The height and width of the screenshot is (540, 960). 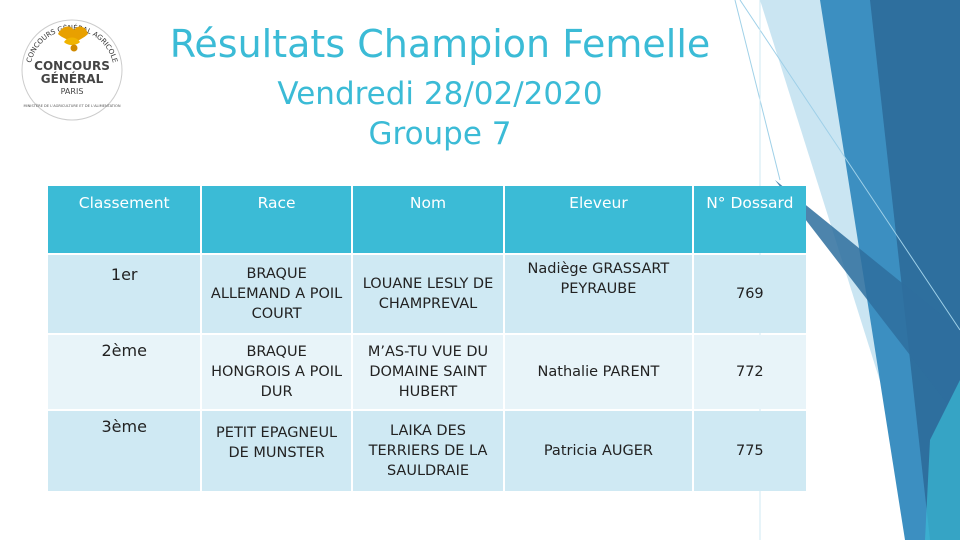 I want to click on eleveur-cell: Patricia AUGER, so click(x=598, y=451).